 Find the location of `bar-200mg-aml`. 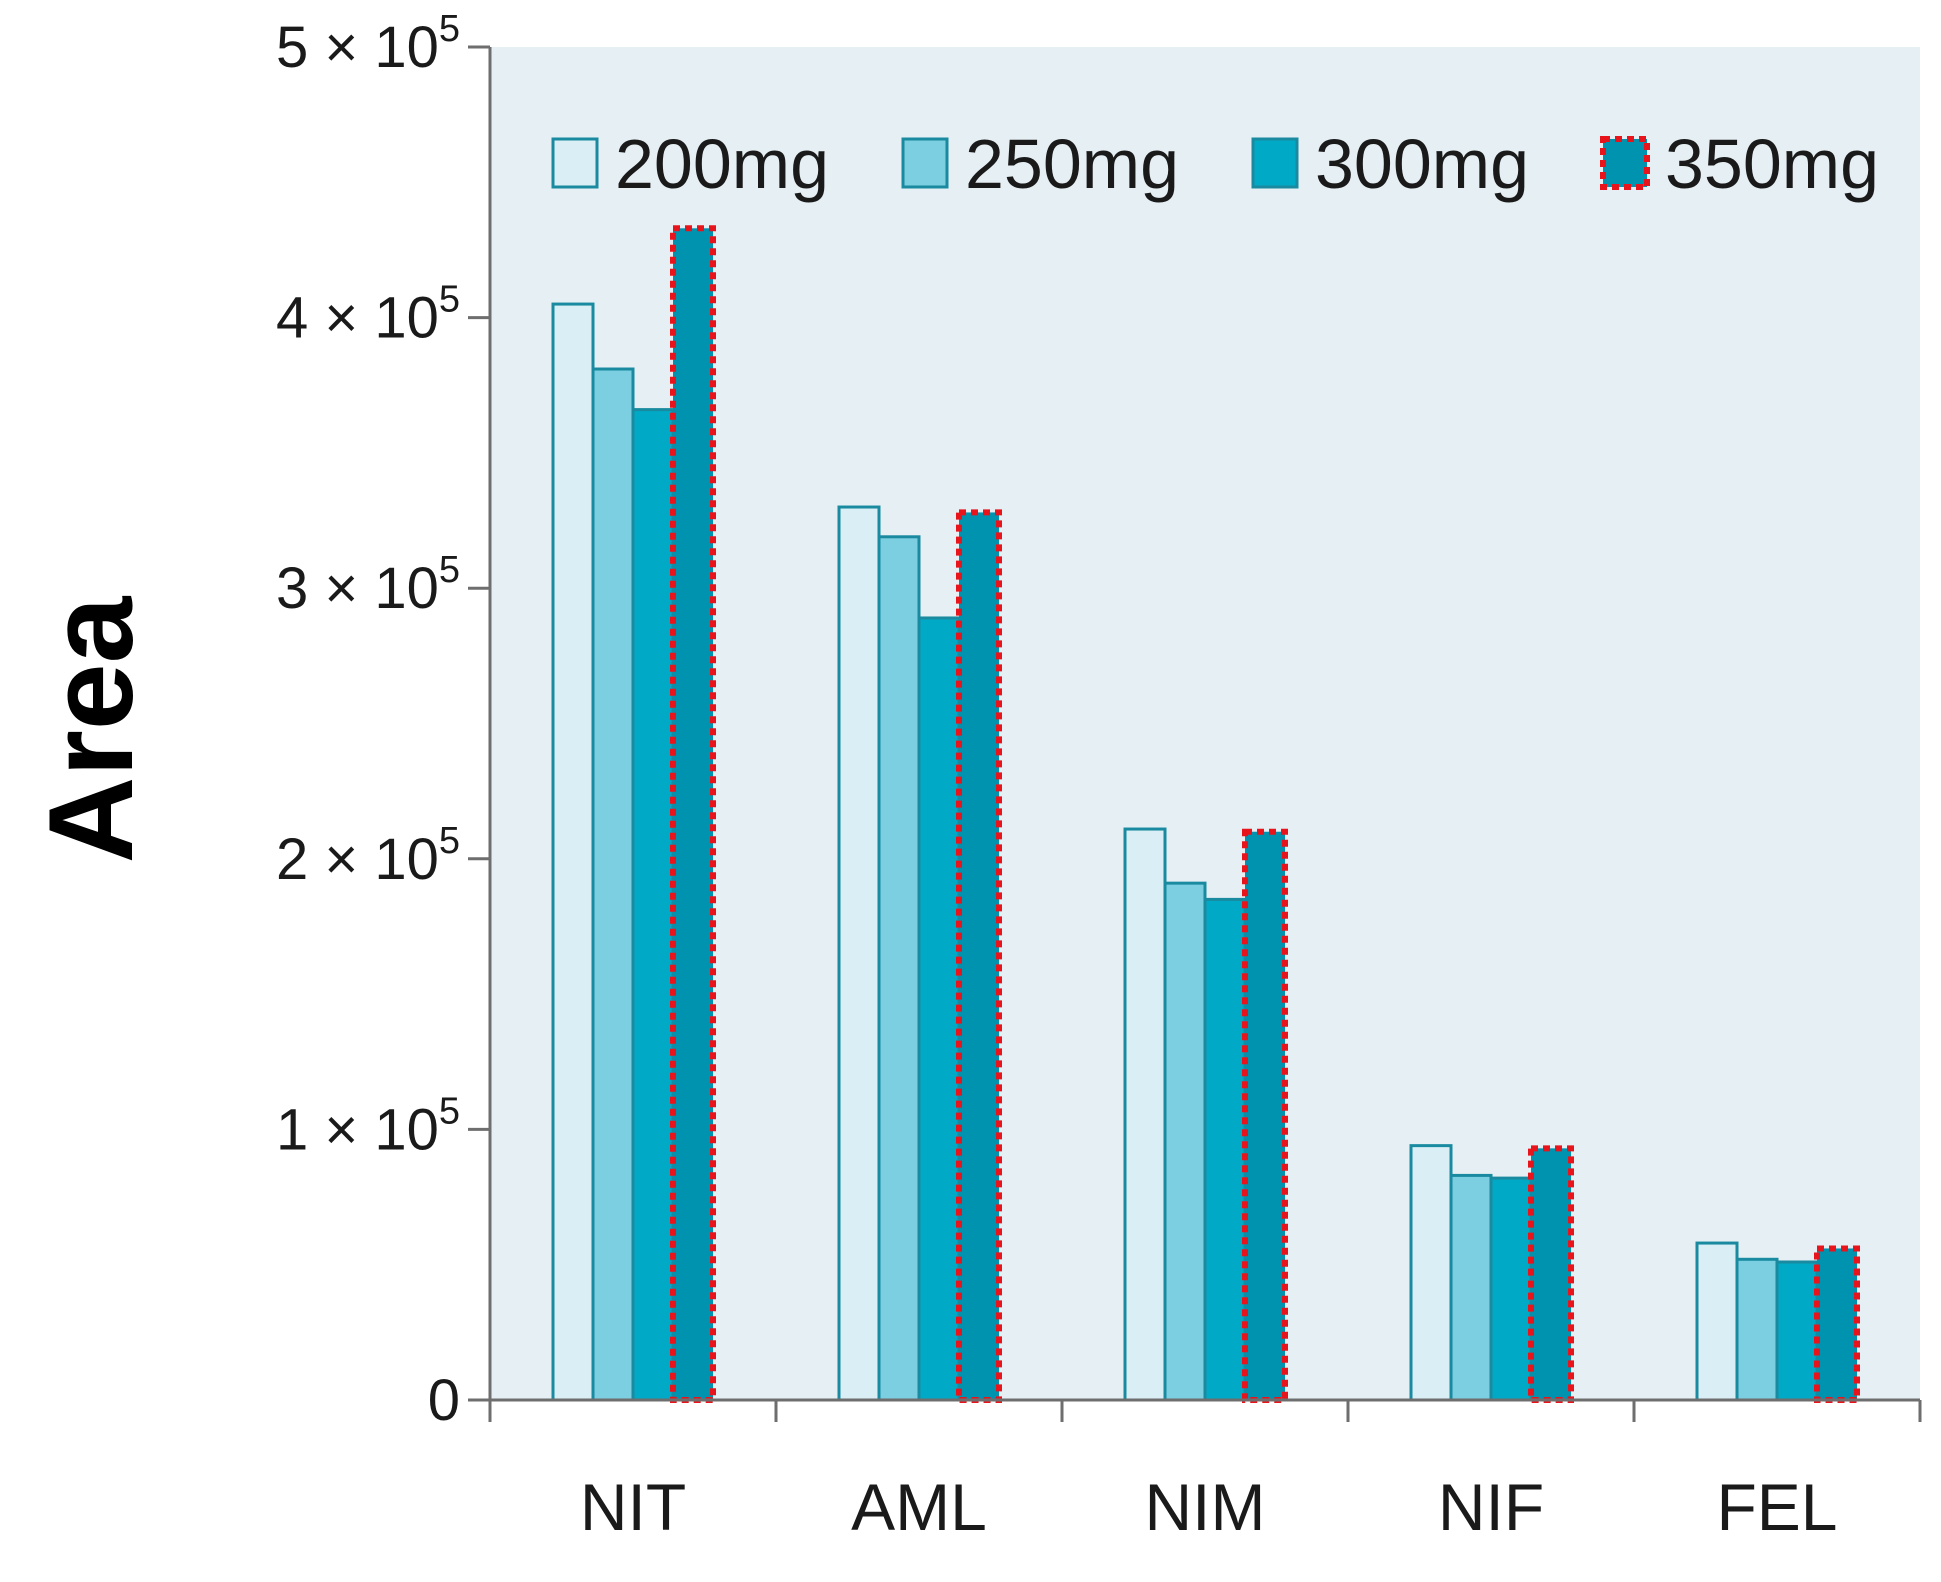

bar-200mg-aml is located at coordinates (859, 953).